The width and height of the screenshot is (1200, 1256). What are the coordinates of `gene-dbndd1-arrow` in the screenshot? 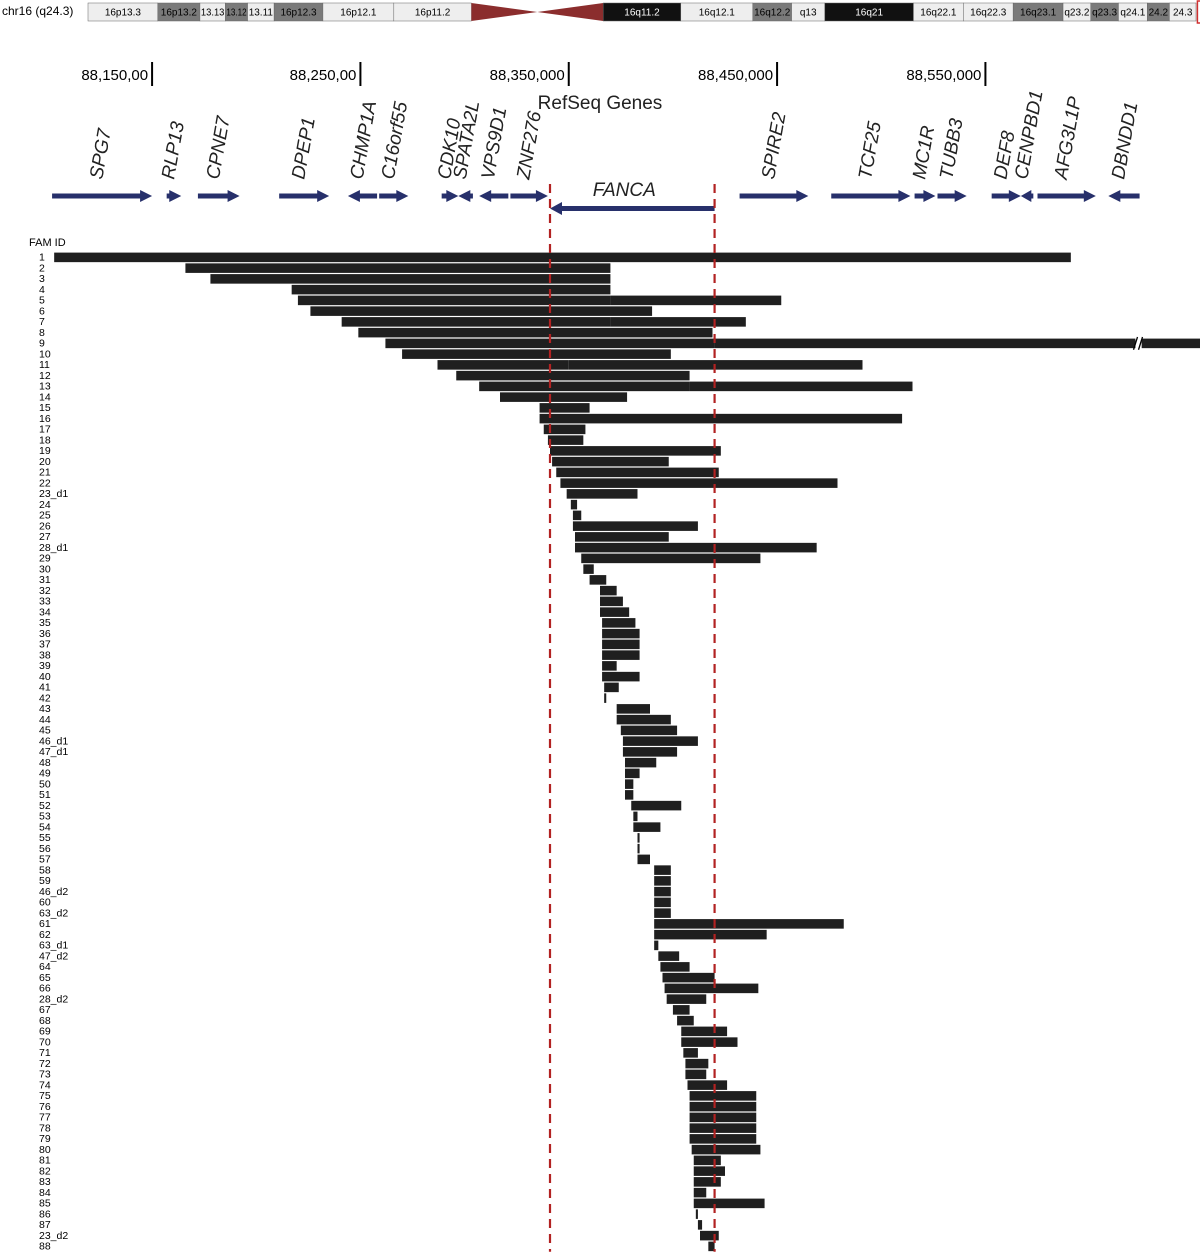 It's located at (1124, 196).